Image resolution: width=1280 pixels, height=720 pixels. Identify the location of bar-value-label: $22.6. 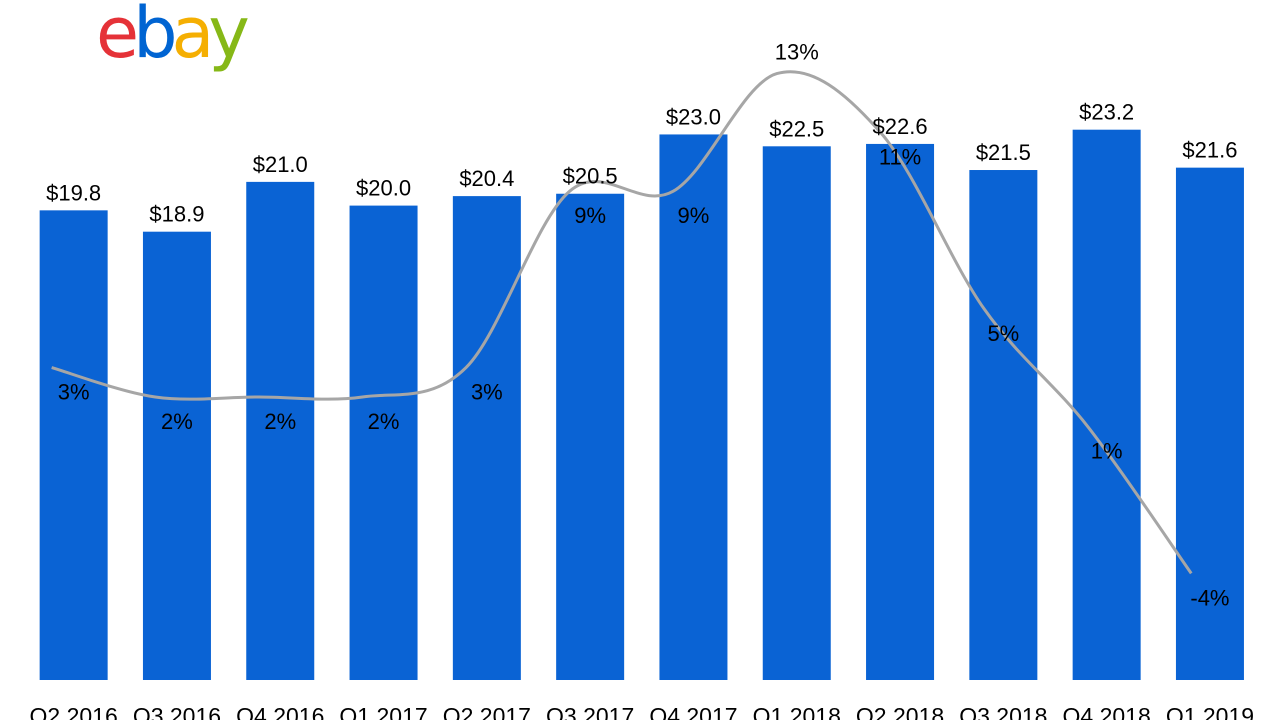
(900, 126).